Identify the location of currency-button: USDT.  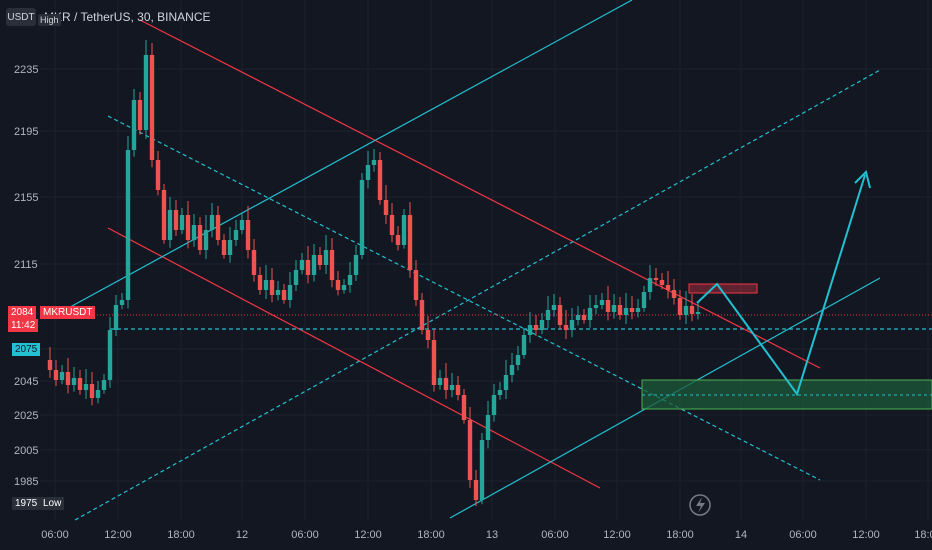
(21, 17).